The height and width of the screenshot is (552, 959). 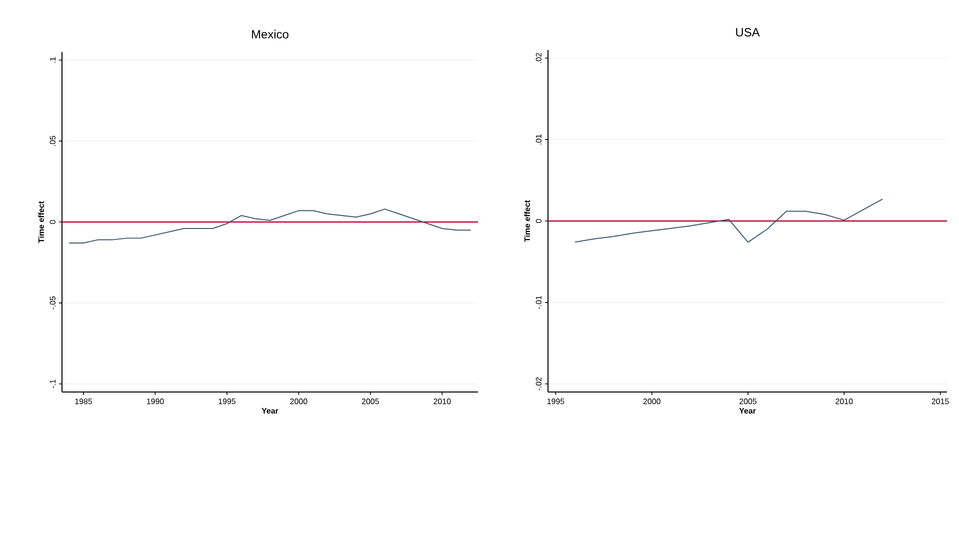 I want to click on chart-title: Mexico, so click(x=270, y=34).